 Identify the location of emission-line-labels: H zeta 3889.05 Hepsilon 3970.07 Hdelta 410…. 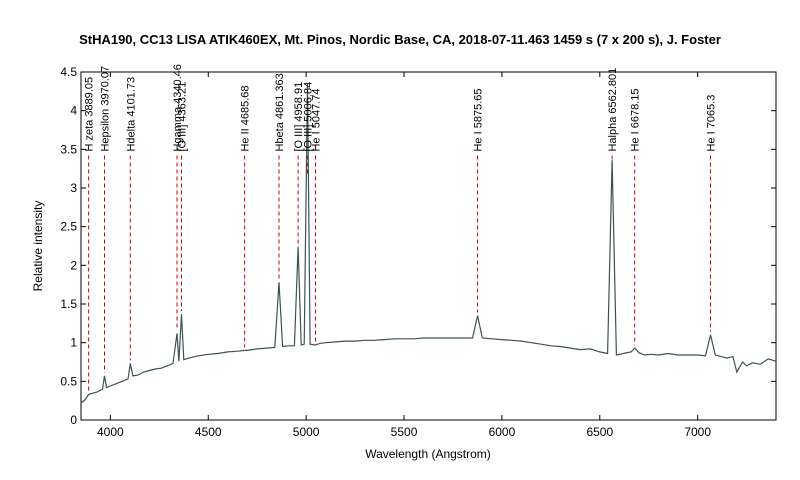
(401, 107).